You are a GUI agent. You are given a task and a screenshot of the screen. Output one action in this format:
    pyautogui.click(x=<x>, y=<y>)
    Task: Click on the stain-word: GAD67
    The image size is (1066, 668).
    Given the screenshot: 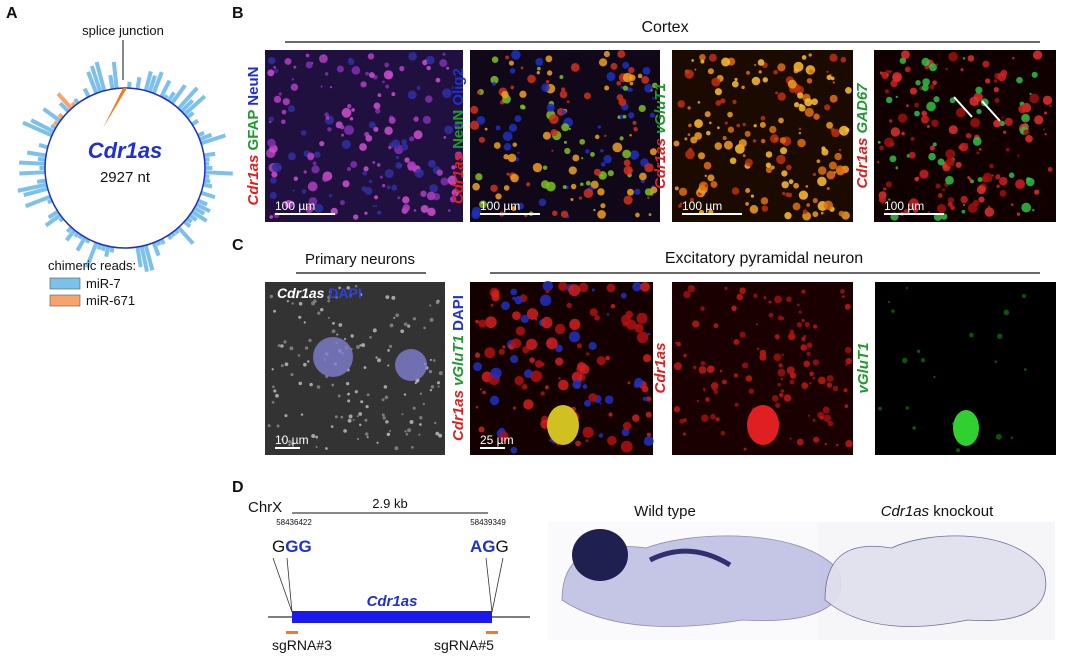 What is the action you would take?
    pyautogui.click(x=862, y=108)
    